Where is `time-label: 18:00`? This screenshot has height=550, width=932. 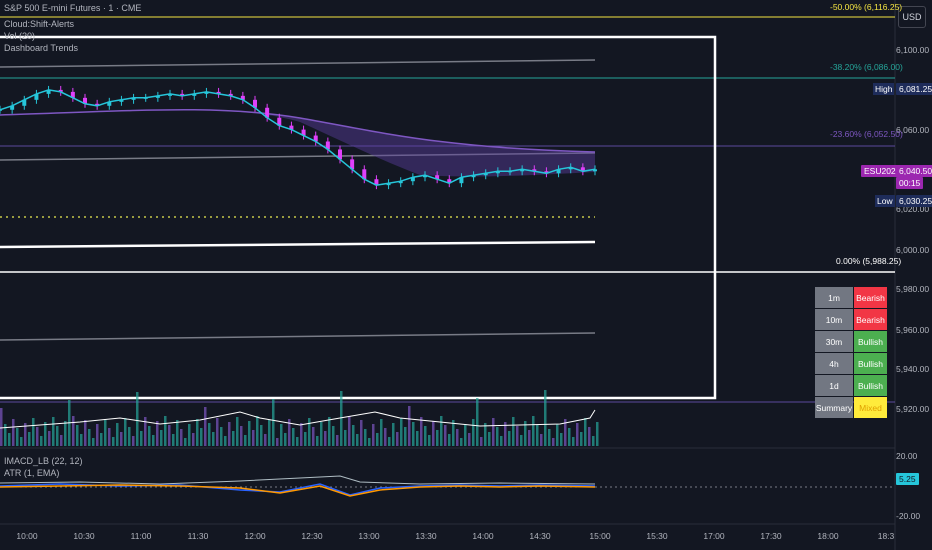 time-label: 18:00 is located at coordinates (828, 536).